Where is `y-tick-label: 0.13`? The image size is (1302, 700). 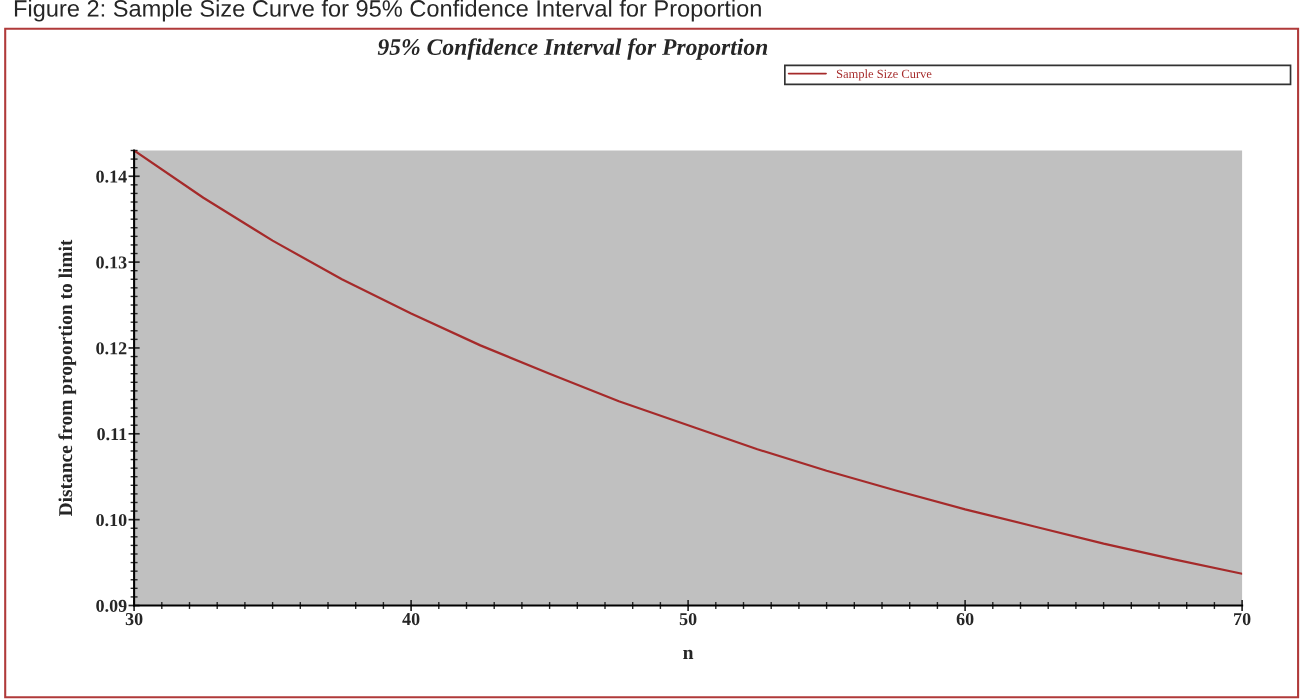
y-tick-label: 0.13 is located at coordinates (111, 262).